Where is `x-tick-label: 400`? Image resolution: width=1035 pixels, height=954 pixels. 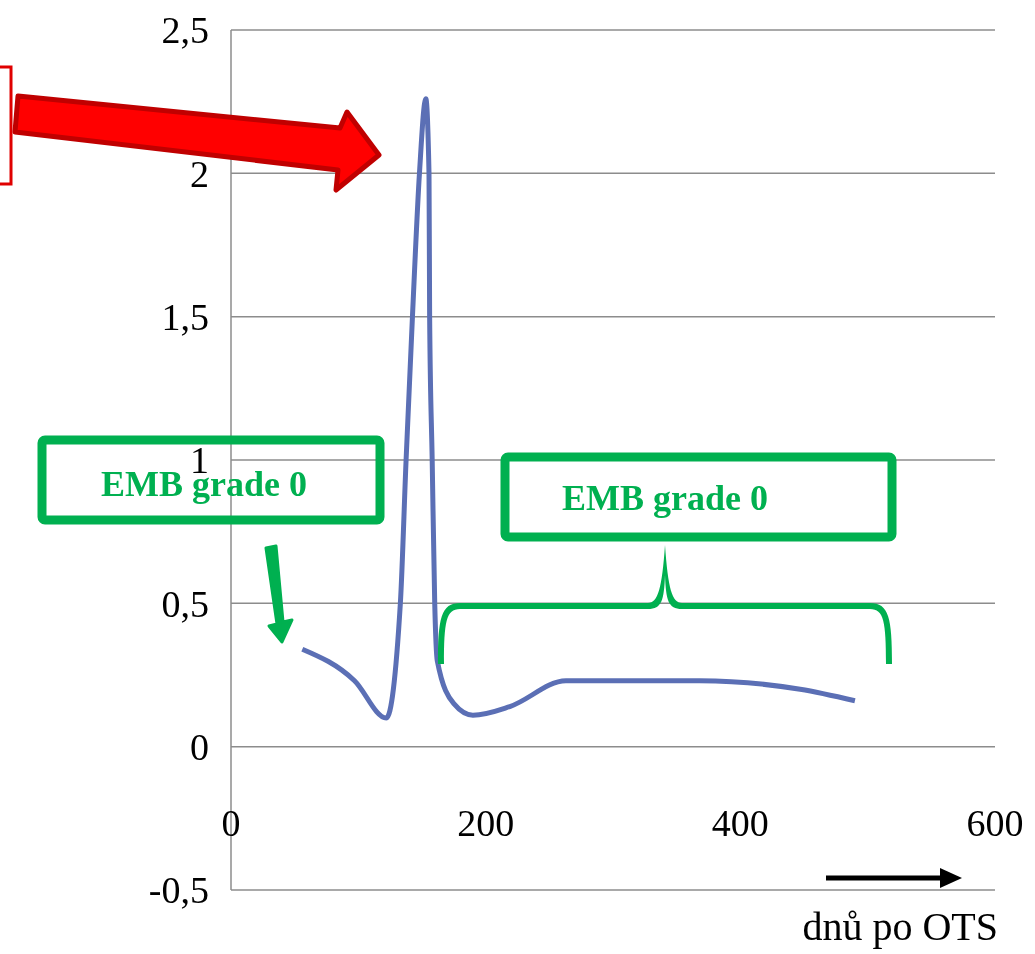 x-tick-label: 400 is located at coordinates (740, 823).